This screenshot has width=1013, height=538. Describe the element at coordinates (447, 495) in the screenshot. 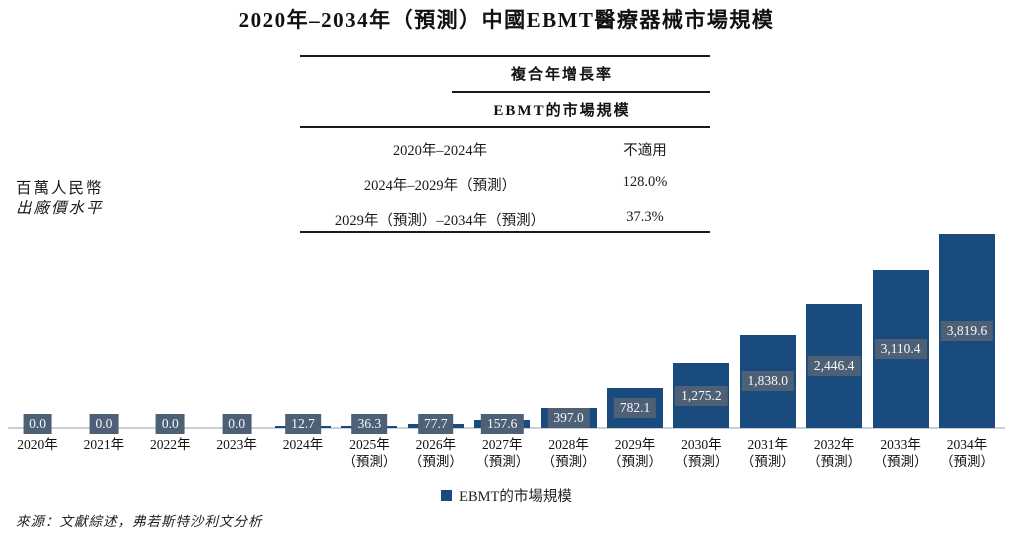

I see `legend-swatch-icon` at that location.